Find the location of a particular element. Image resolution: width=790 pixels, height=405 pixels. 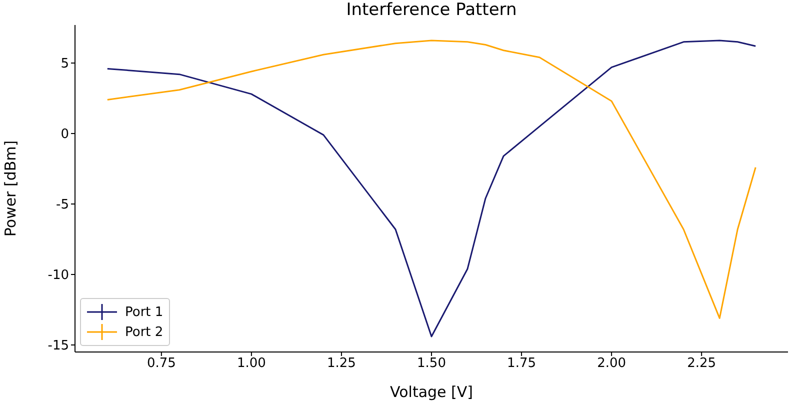

chart-title: Interference Pattern is located at coordinates (431, 10).